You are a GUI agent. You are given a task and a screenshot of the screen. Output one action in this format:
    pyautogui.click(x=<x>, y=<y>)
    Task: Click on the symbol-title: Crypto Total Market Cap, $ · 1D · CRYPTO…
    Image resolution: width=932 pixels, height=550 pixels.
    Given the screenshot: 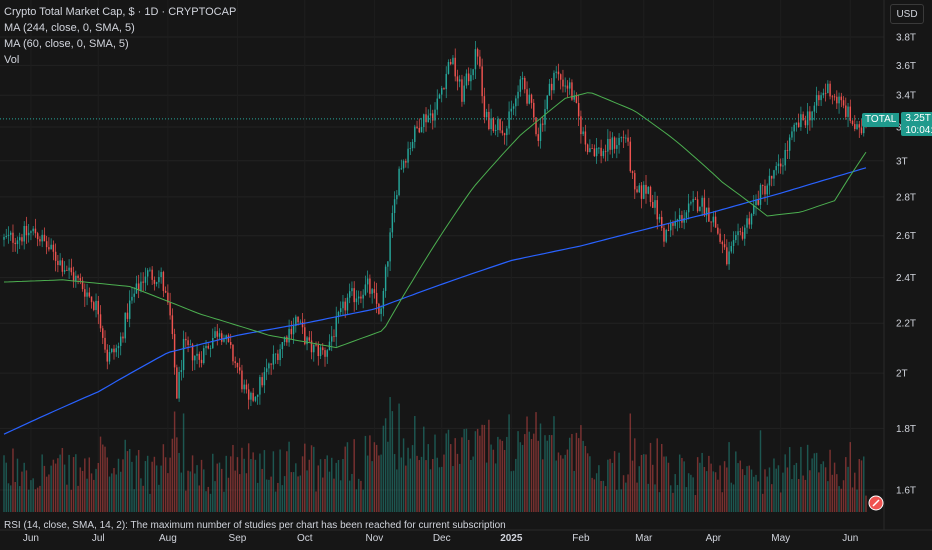 What is the action you would take?
    pyautogui.click(x=120, y=12)
    